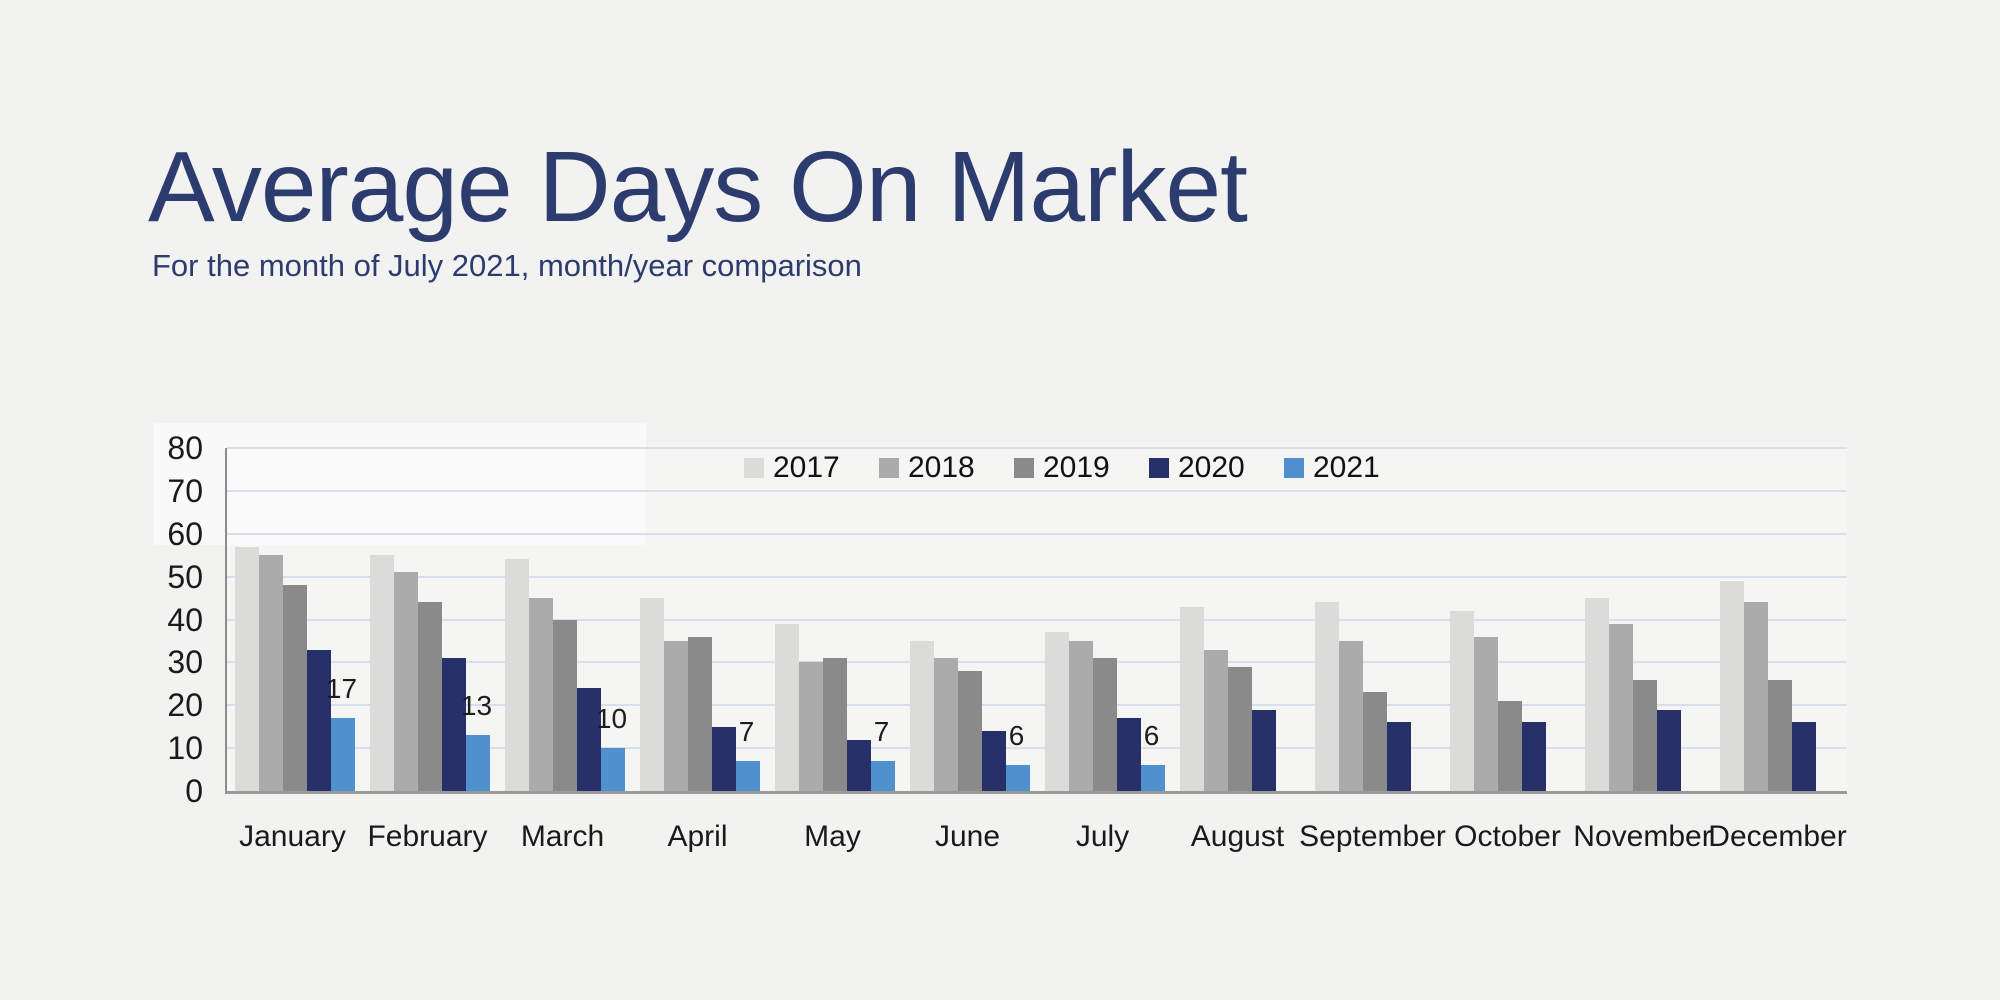 The width and height of the screenshot is (2000, 1000). I want to click on data-label: 6, so click(1151, 736).